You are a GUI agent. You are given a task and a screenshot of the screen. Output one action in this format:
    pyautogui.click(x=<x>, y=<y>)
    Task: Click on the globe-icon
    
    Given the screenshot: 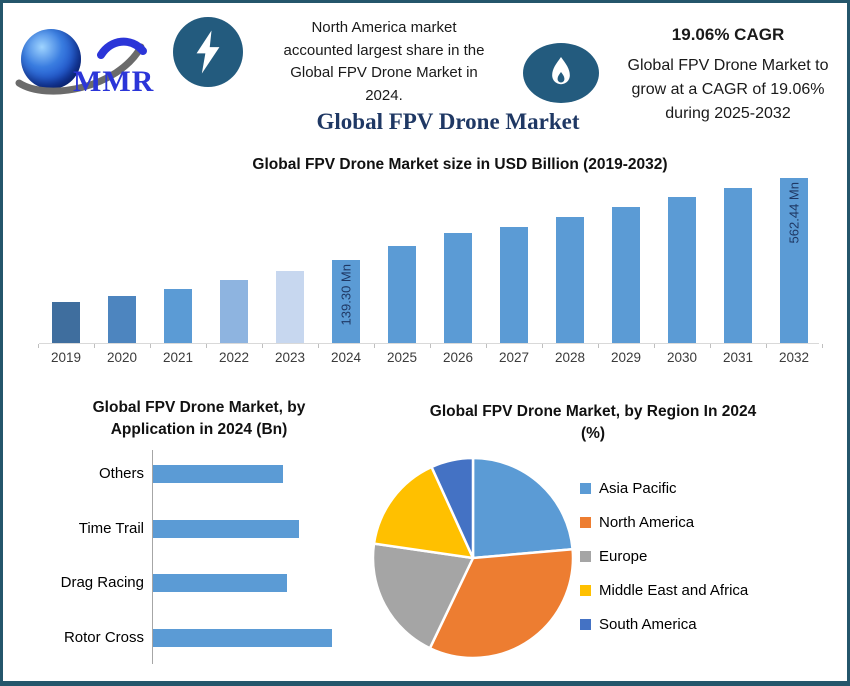 What is the action you would take?
    pyautogui.click(x=51, y=59)
    